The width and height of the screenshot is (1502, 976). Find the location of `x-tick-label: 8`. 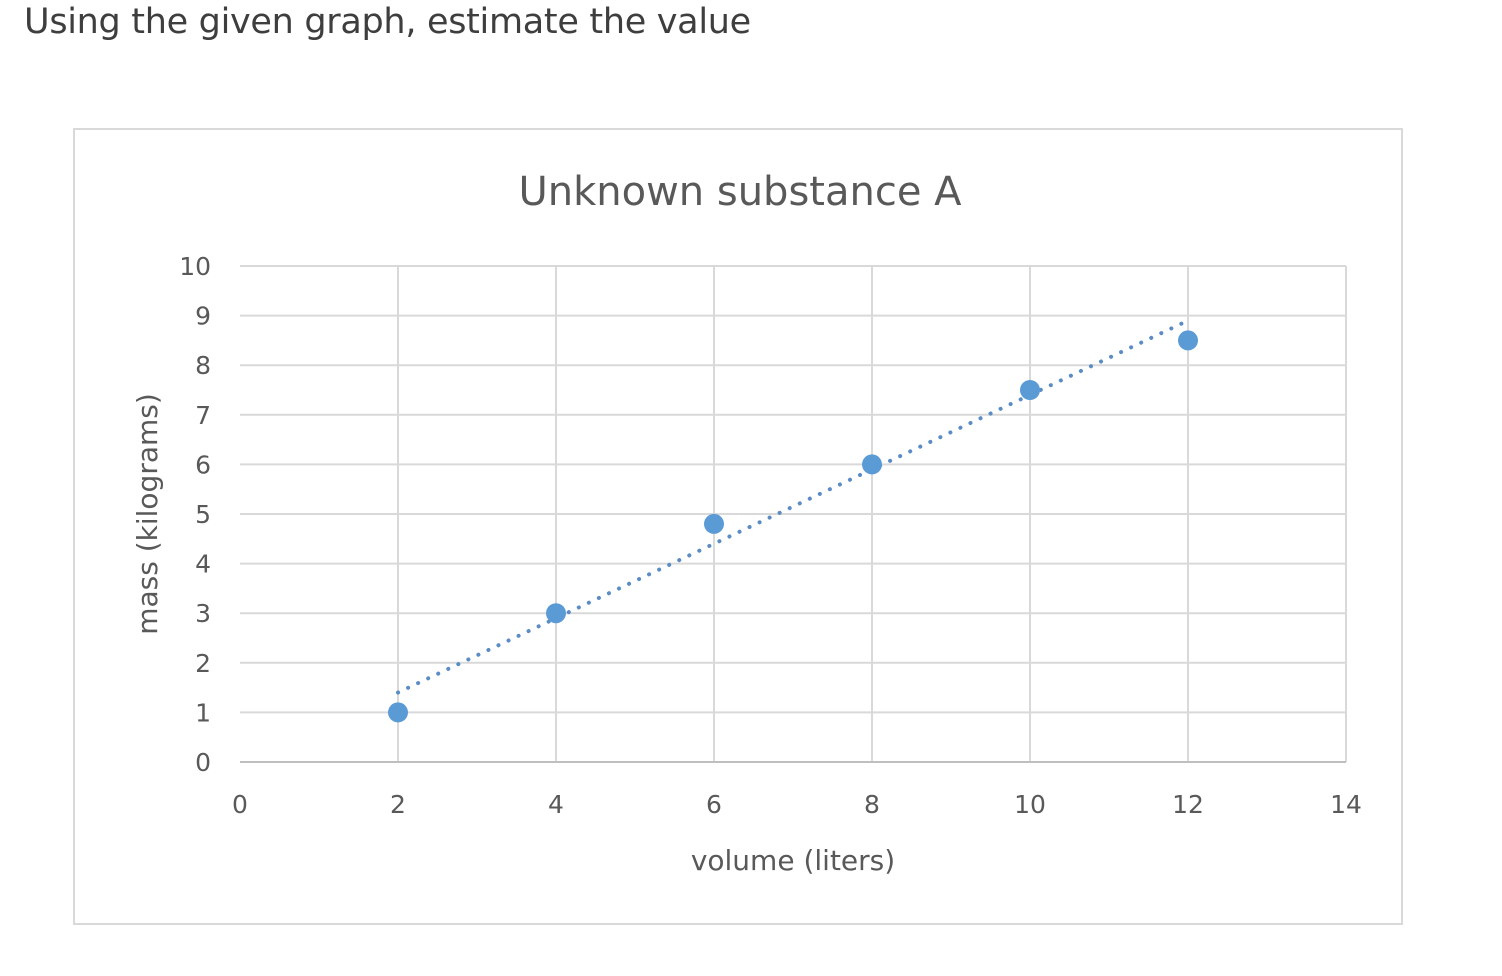

x-tick-label: 8 is located at coordinates (872, 804).